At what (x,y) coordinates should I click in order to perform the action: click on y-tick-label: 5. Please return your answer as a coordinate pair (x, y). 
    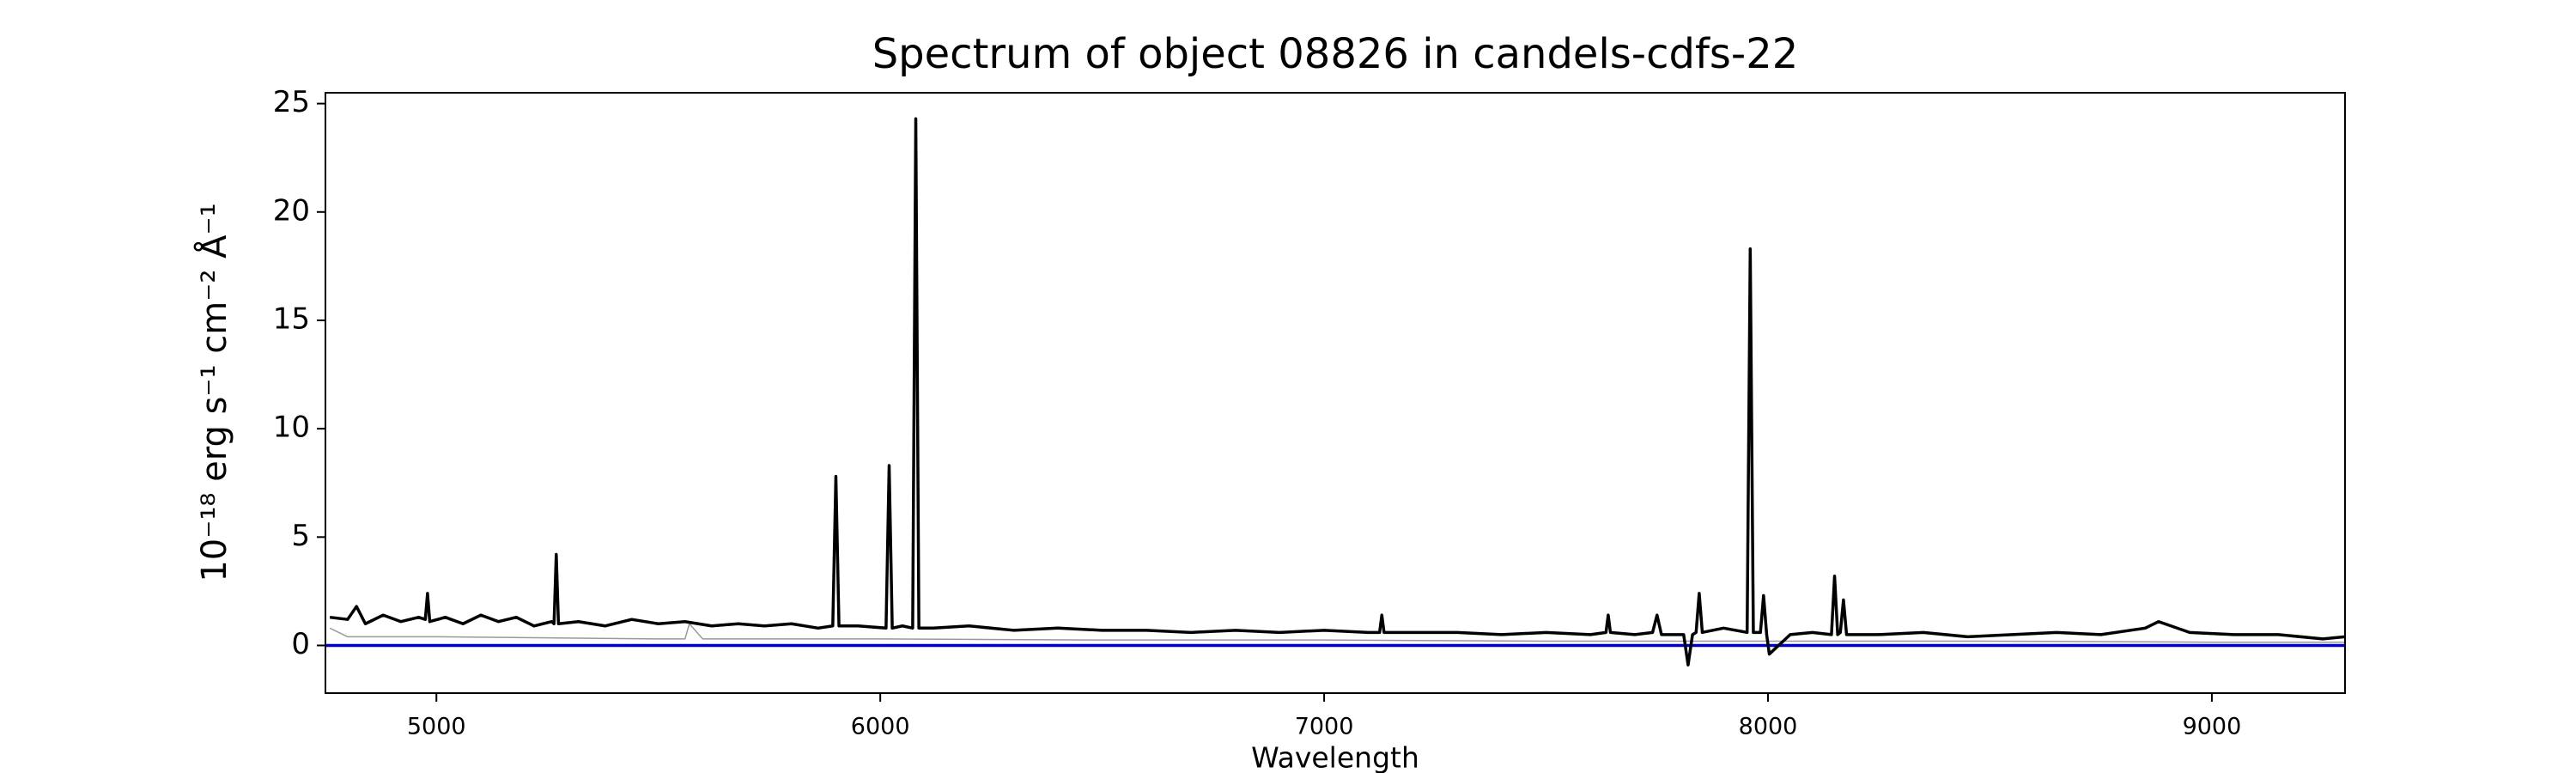
    Looking at the image, I should click on (301, 536).